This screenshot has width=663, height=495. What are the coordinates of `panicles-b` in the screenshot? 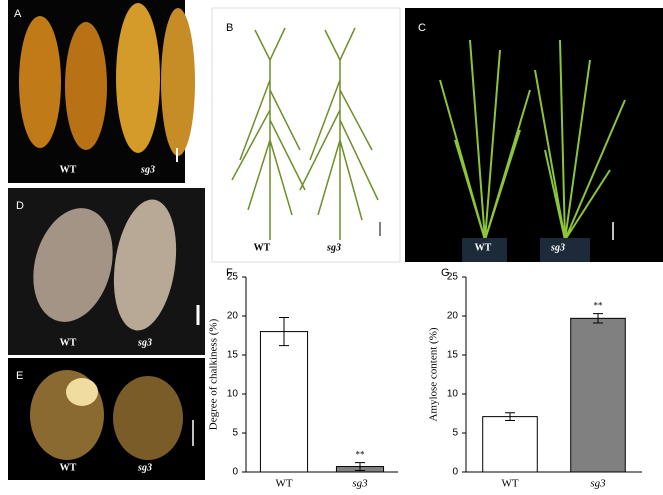 It's located at (306, 133).